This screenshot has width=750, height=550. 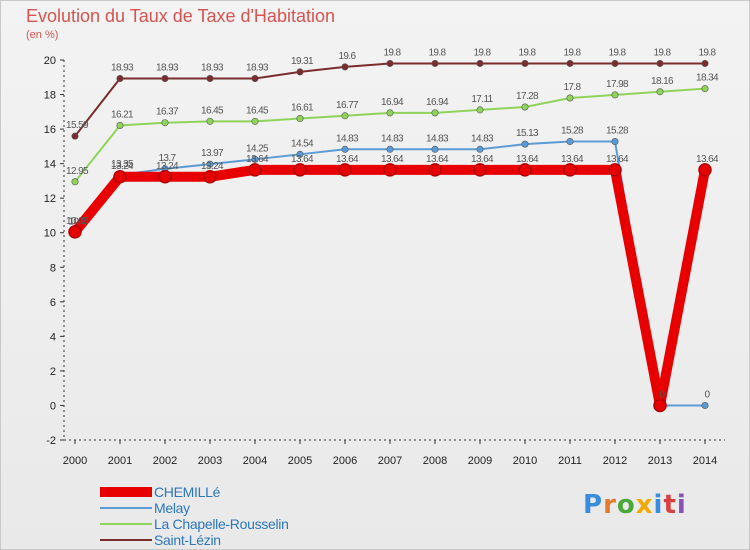 I want to click on data-label-melay: 13.7, so click(x=167, y=158).